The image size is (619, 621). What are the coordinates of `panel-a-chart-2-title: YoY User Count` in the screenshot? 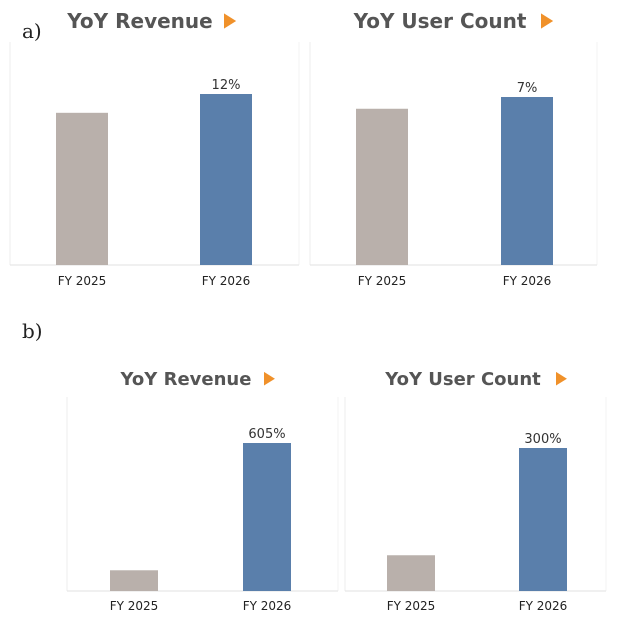 It's located at (440, 21).